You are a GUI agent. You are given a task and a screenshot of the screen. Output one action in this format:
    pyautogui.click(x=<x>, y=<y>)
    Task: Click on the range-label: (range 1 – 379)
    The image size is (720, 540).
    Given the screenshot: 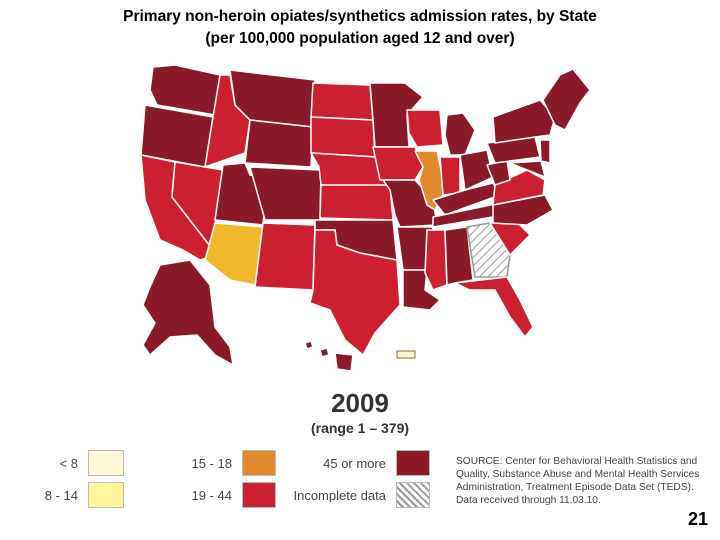 What is the action you would take?
    pyautogui.click(x=360, y=428)
    